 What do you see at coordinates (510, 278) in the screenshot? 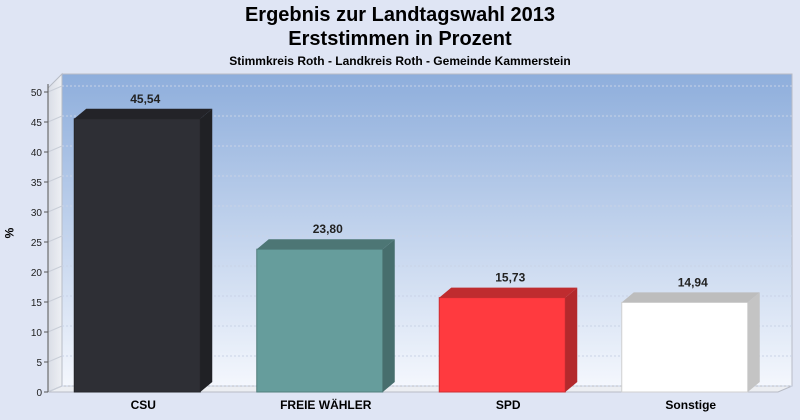
I see `bar-value-label: 15,73` at bounding box center [510, 278].